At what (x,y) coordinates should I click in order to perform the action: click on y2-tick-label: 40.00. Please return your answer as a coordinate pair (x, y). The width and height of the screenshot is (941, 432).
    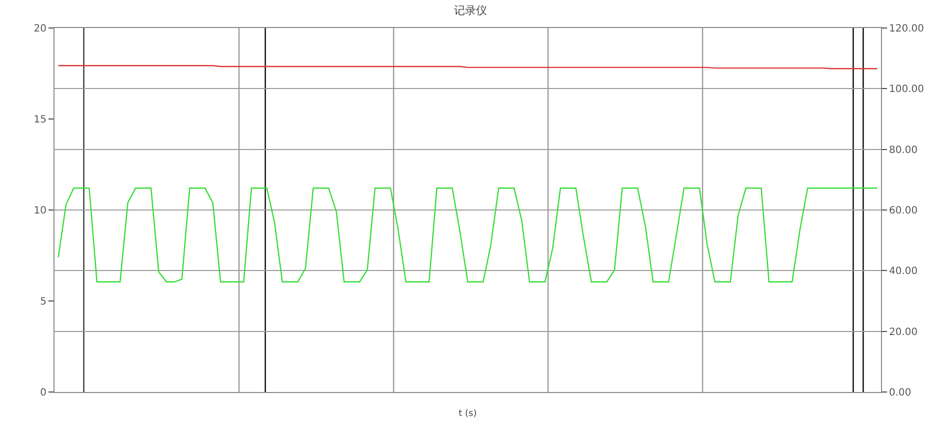
    Looking at the image, I should click on (903, 272).